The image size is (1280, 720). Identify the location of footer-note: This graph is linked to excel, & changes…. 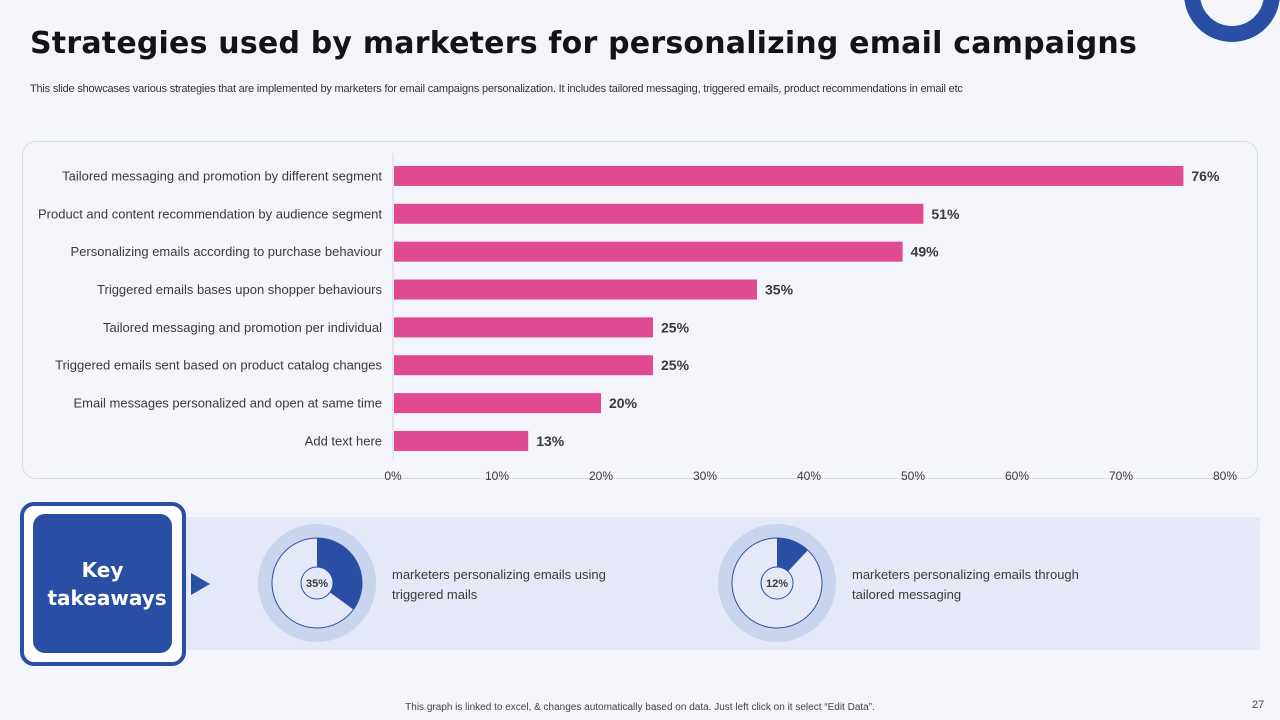
(640, 707).